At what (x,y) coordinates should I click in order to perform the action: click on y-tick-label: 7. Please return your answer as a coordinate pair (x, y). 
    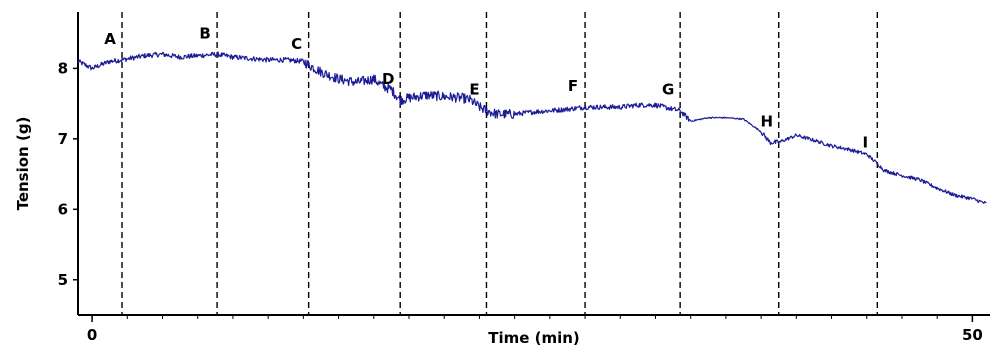
    Looking at the image, I should click on (63, 139).